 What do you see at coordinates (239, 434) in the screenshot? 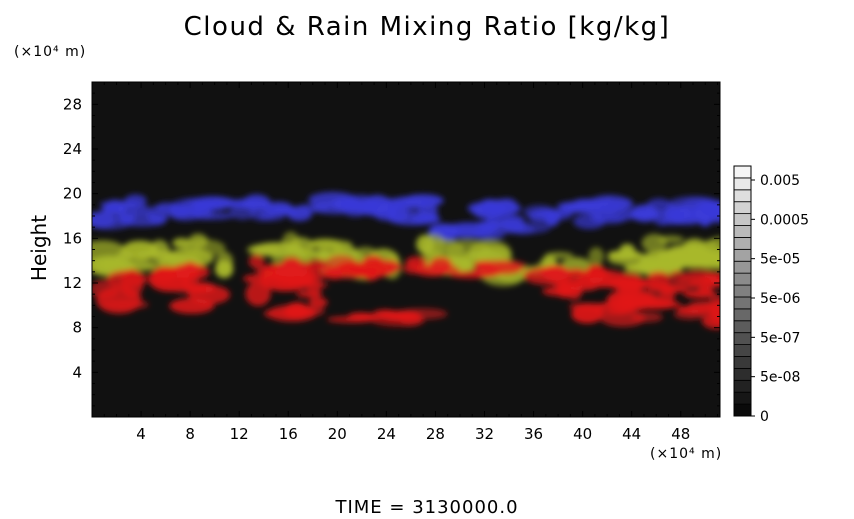
I see `x-tick-label: 12` at bounding box center [239, 434].